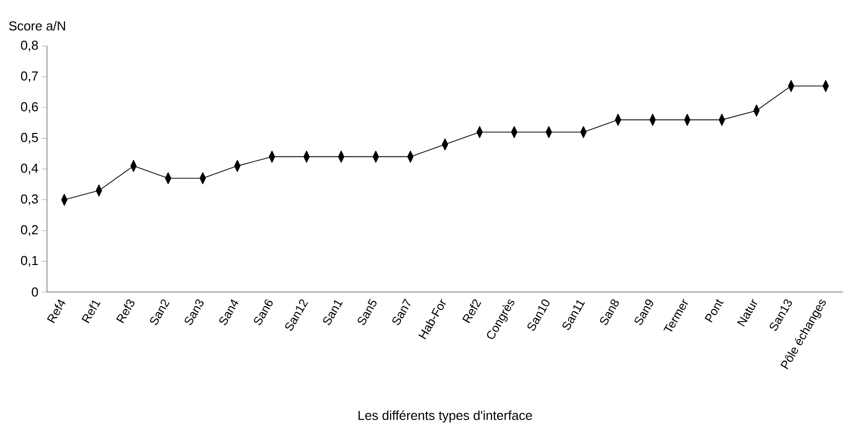 The height and width of the screenshot is (431, 855). Describe the element at coordinates (35, 292) in the screenshot. I see `y-tick-label: 0` at that location.